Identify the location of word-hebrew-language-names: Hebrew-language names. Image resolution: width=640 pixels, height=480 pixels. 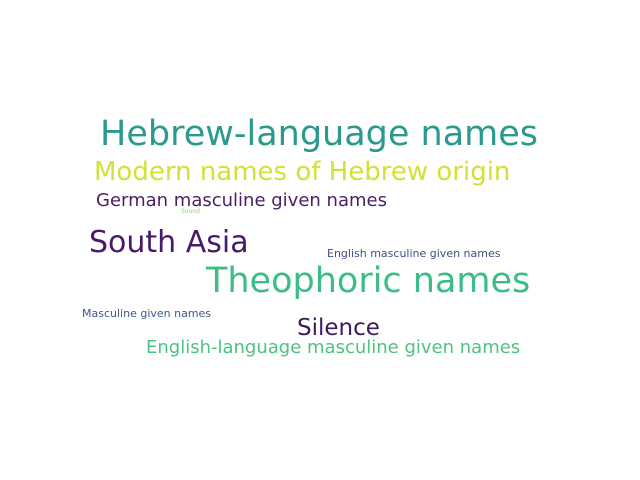
(319, 134).